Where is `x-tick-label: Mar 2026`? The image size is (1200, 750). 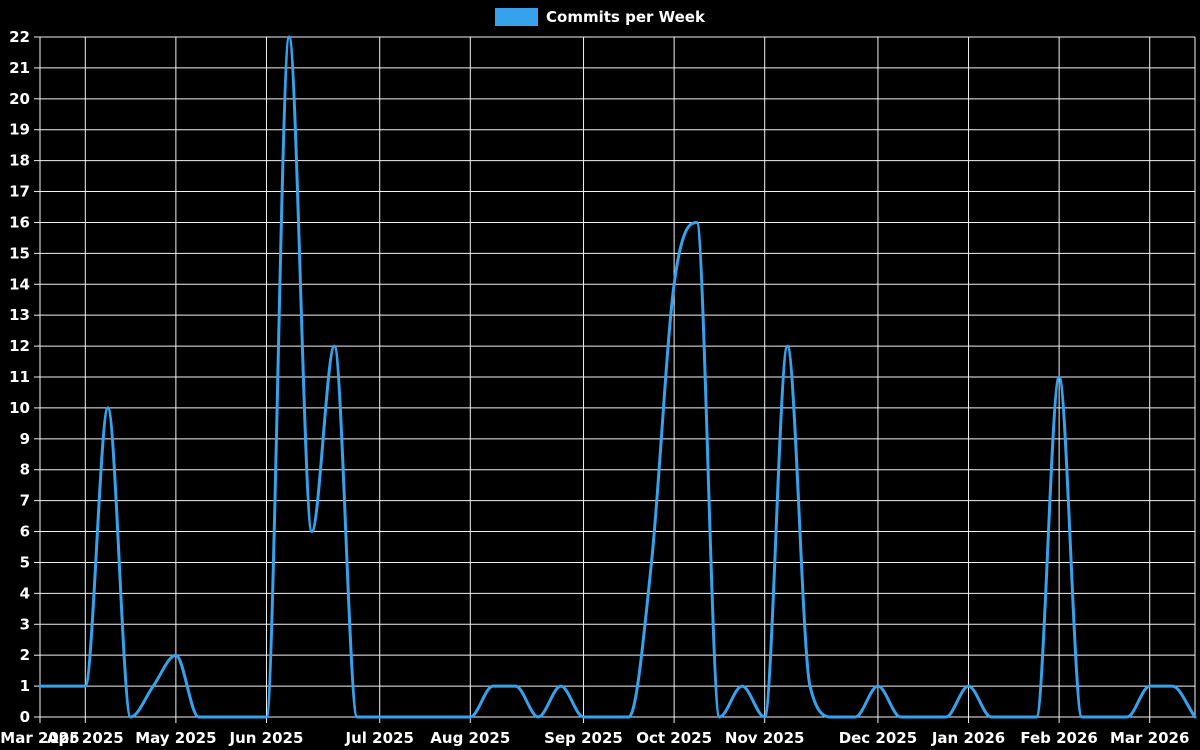
x-tick-label: Mar 2026 is located at coordinates (1149, 738).